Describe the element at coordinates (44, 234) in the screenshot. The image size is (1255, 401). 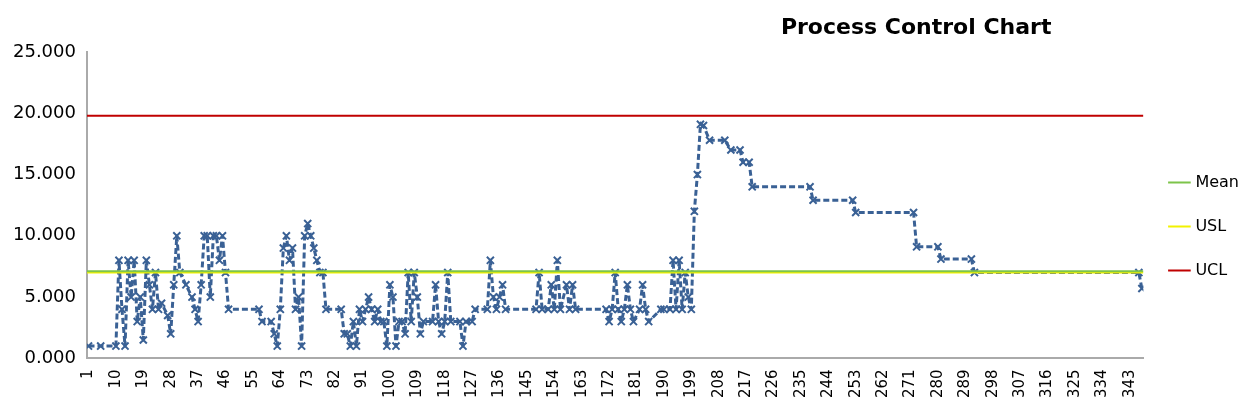
I see `y-tick-label: 10.000` at that location.